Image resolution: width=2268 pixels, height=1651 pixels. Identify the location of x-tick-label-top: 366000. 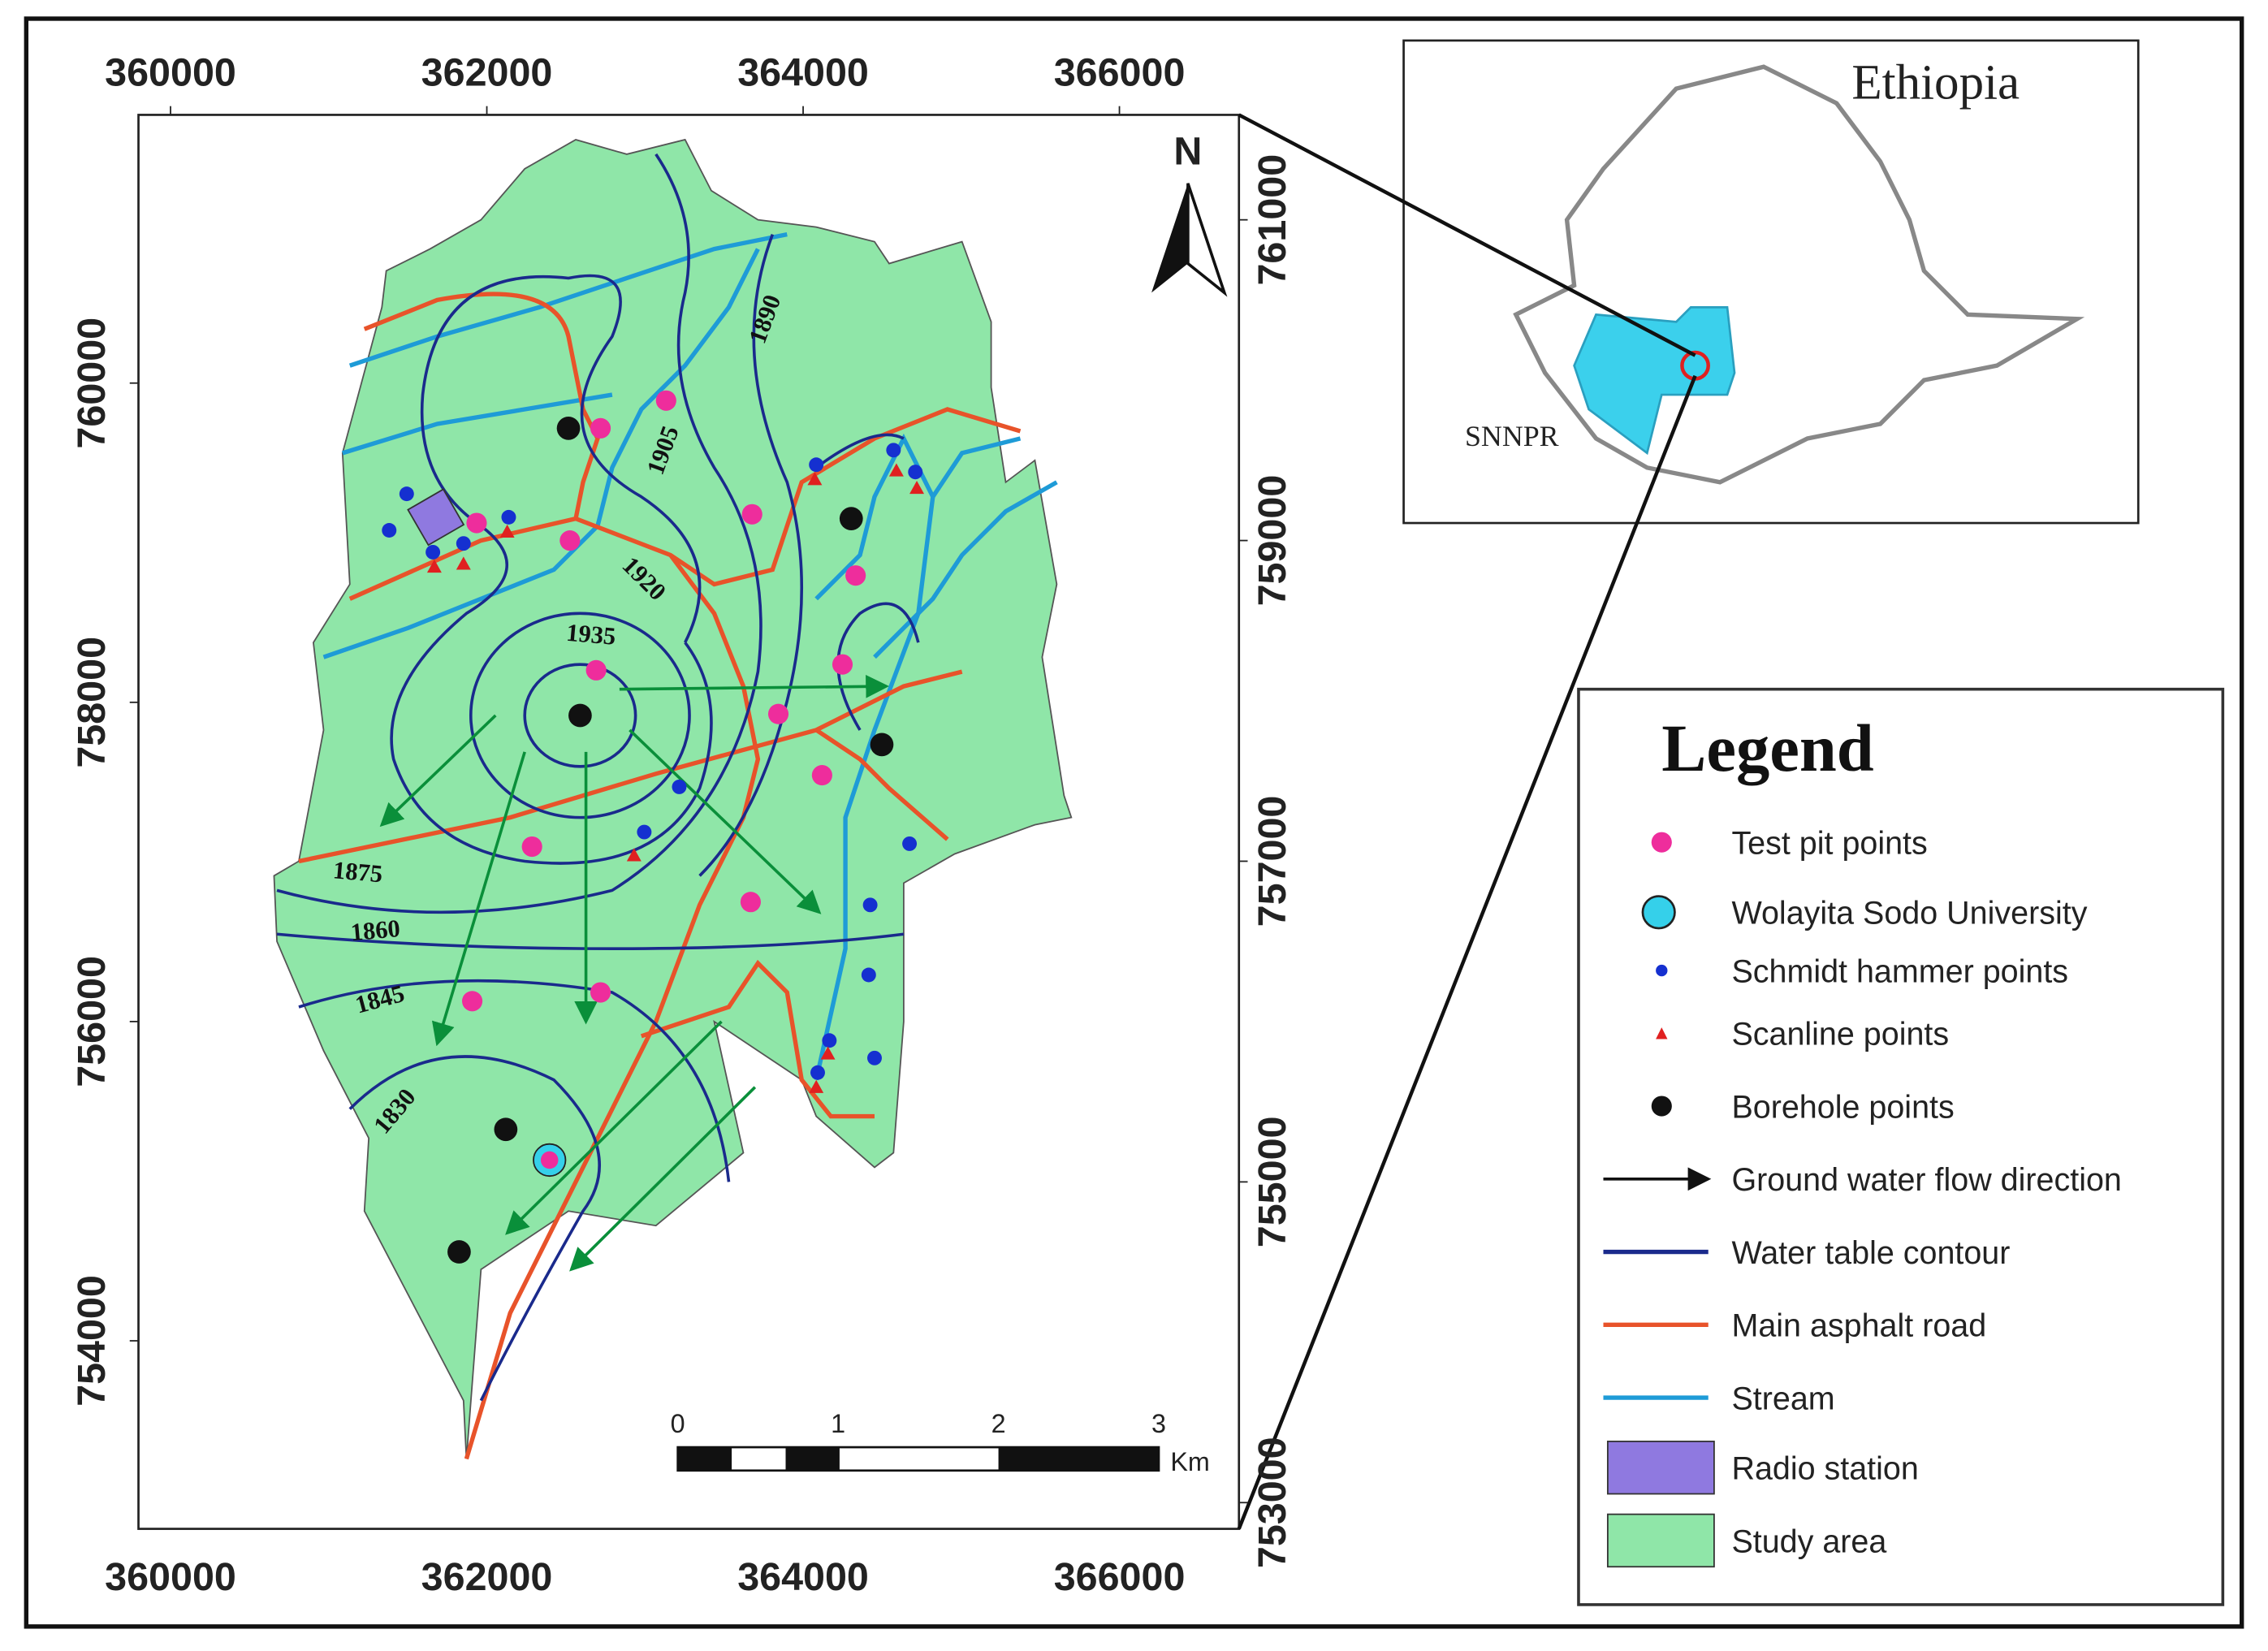
(1120, 73).